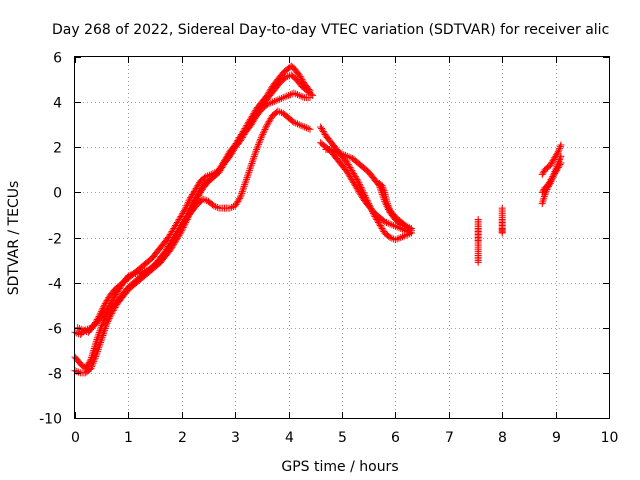 The image size is (640, 480). I want to click on y-tick-label: 2, so click(57, 149).